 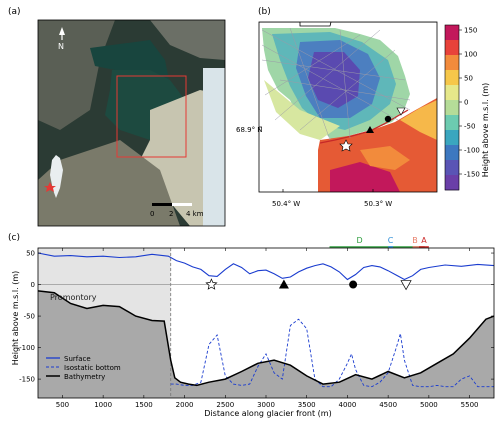 I want to click on marker-star, so click(x=211, y=284).